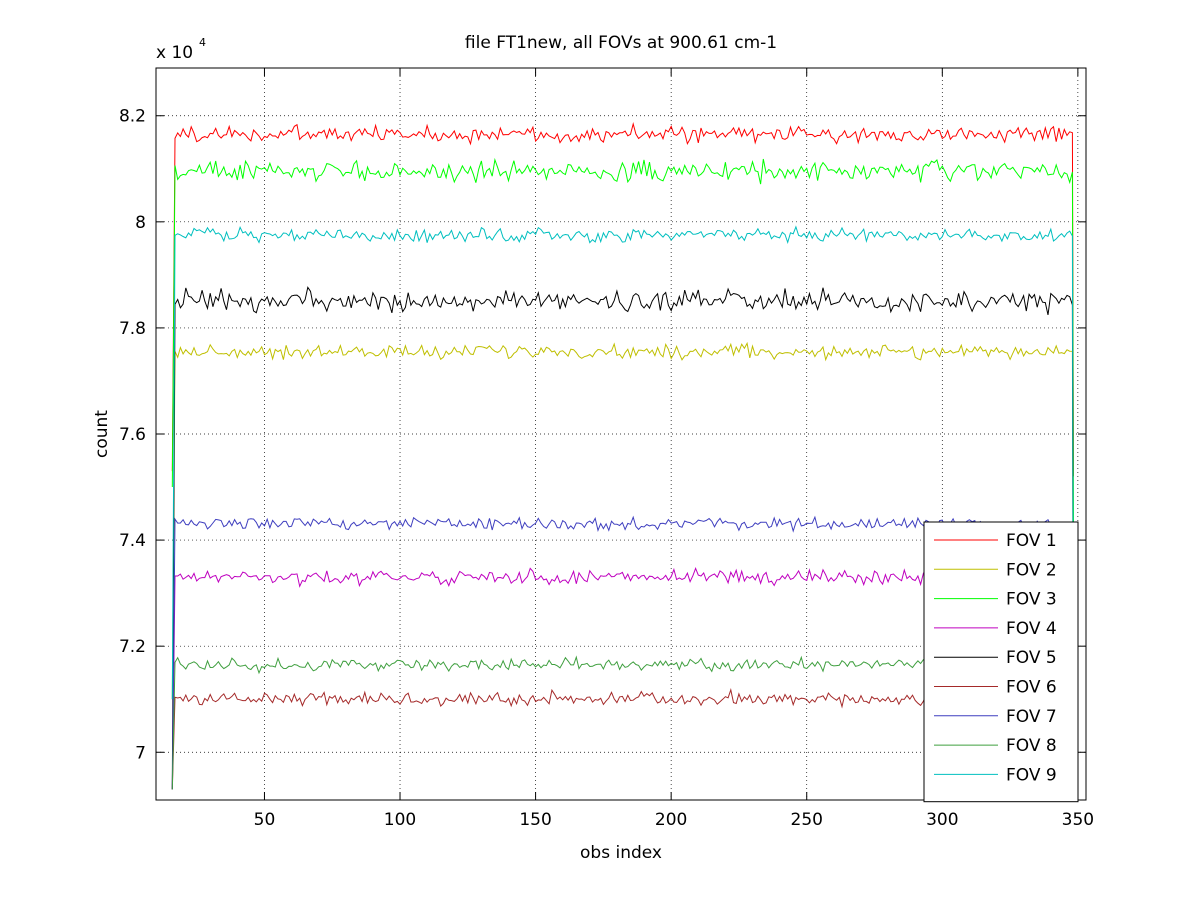 This screenshot has width=1200, height=900. I want to click on y-tick-label: 7.4, so click(132, 541).